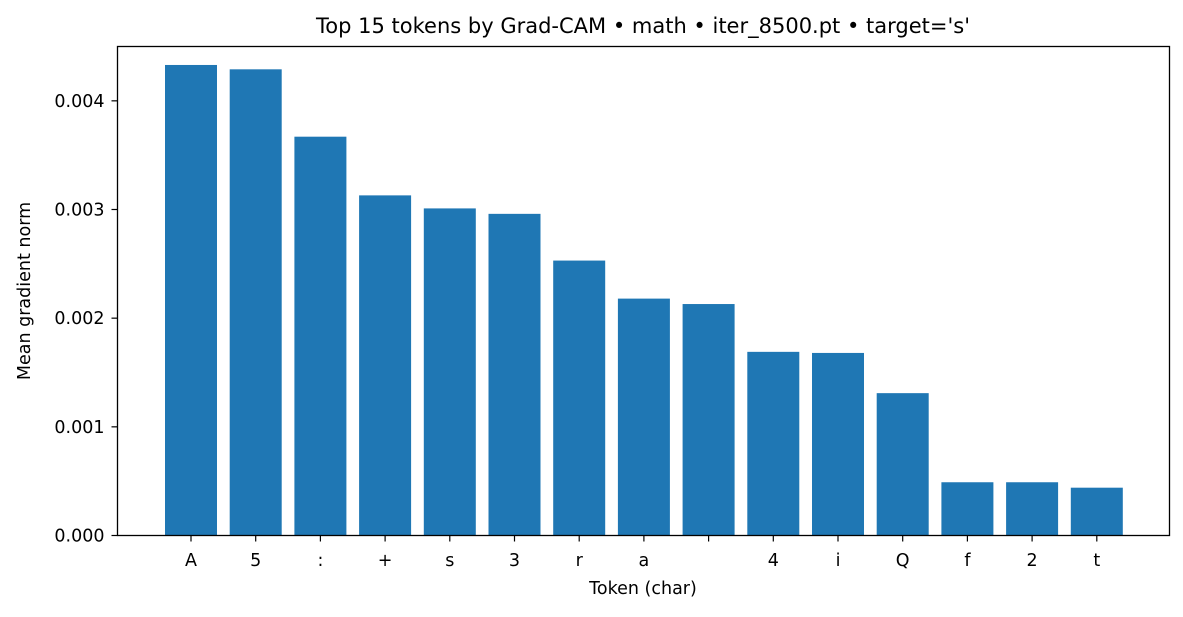  I want to click on x-tick-label-11: Q, so click(903, 561).